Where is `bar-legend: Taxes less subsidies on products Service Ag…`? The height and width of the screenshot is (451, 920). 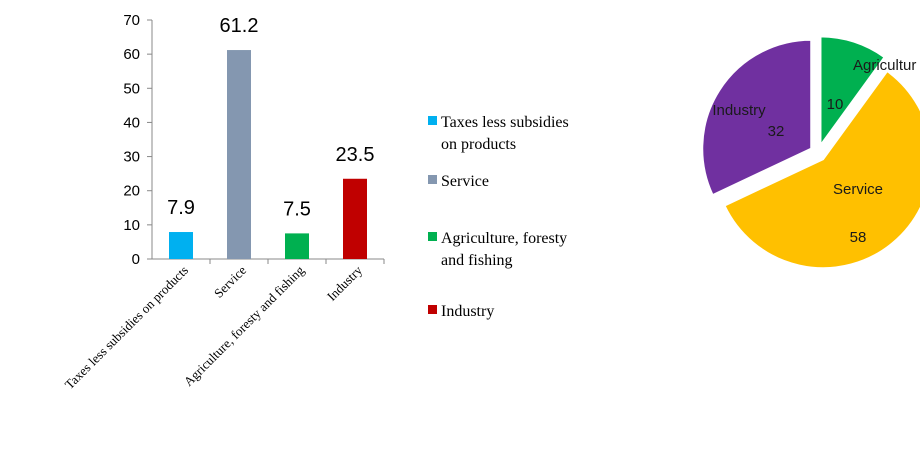 bar-legend: Taxes less subsidies on products Service Ag… is located at coordinates (498, 217).